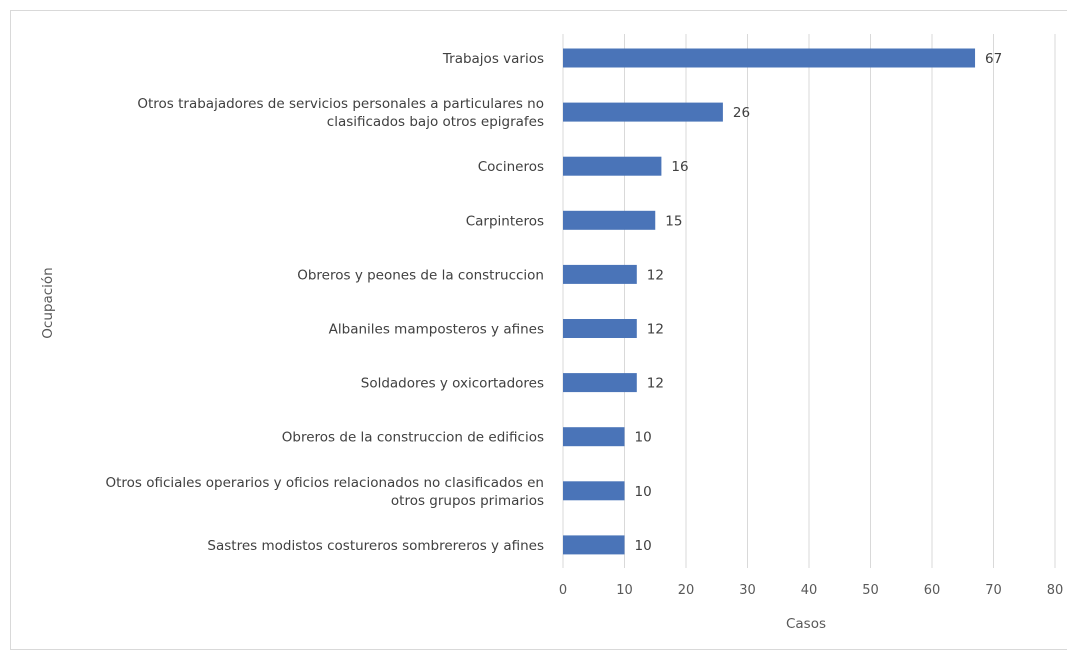 The image size is (1074, 655). I want to click on data-label: 67, so click(993, 59).